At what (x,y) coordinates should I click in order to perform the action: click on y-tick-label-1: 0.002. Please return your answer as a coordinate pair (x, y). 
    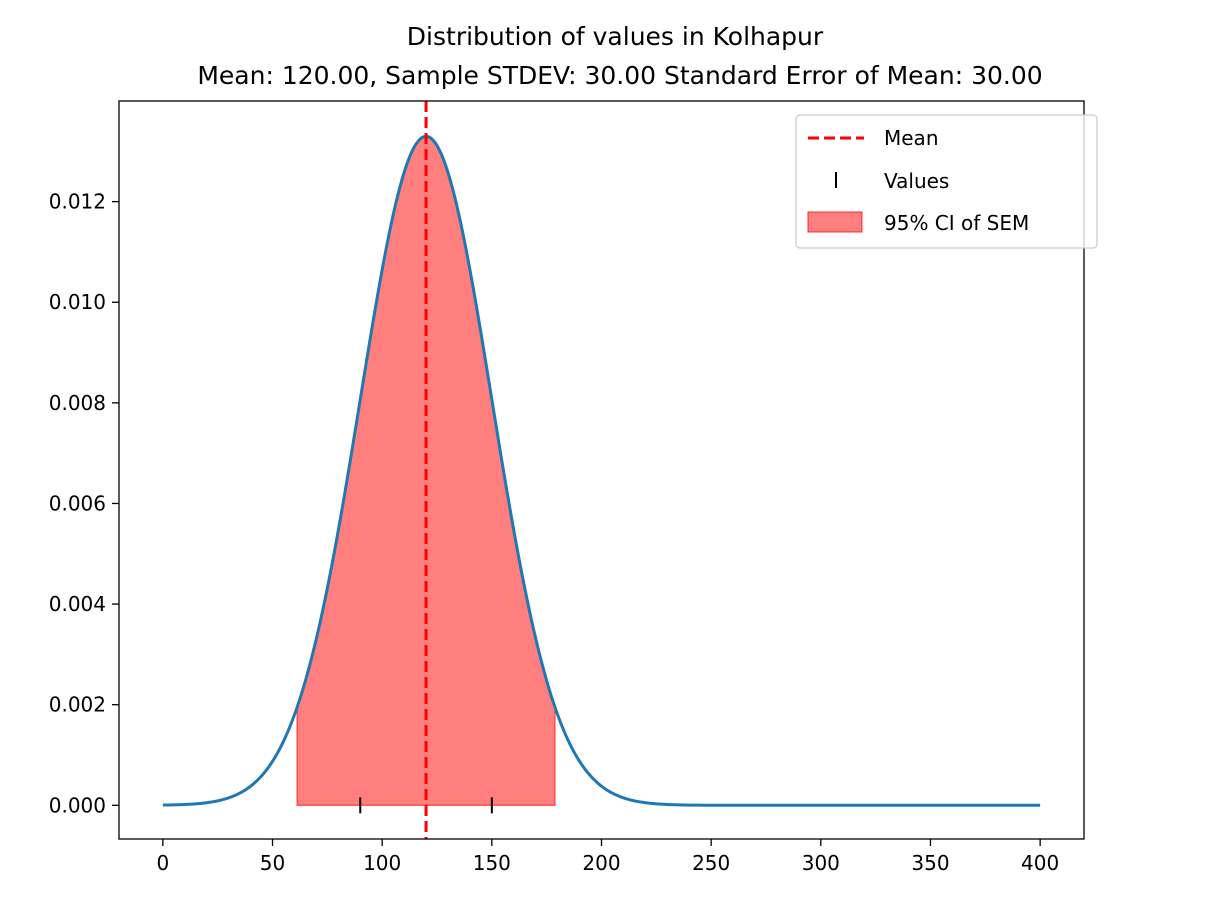
    Looking at the image, I should click on (77, 705).